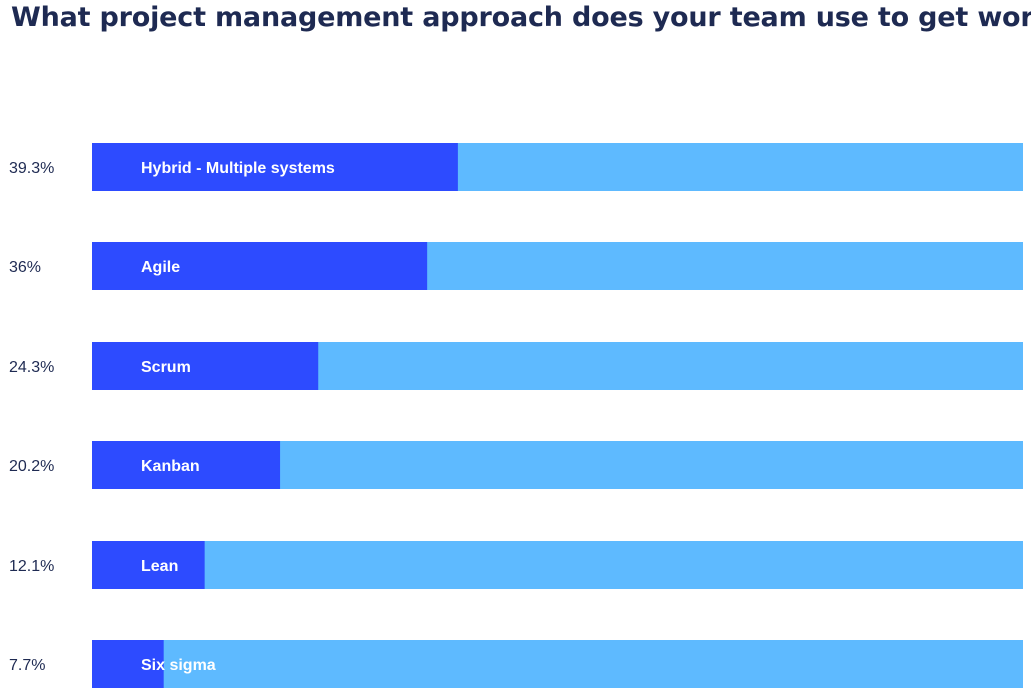 This screenshot has width=1031, height=693. What do you see at coordinates (31, 566) in the screenshot?
I see `value-label: 12.1%` at bounding box center [31, 566].